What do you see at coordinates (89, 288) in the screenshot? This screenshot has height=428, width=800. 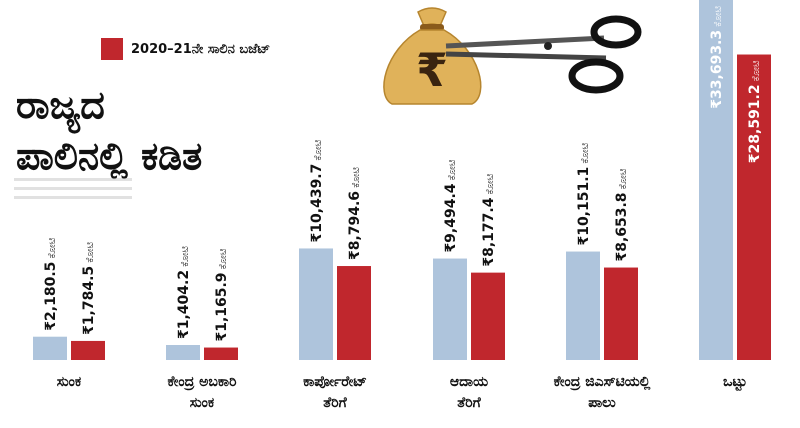 I see `value-label-budget-0: ₹1,784.5 ಕೋಟಿ` at bounding box center [89, 288].